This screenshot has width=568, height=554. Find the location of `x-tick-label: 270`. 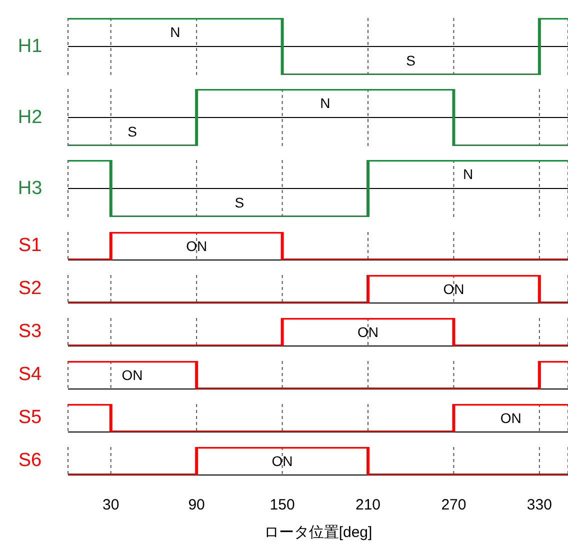

x-tick-label: 270 is located at coordinates (453, 505).